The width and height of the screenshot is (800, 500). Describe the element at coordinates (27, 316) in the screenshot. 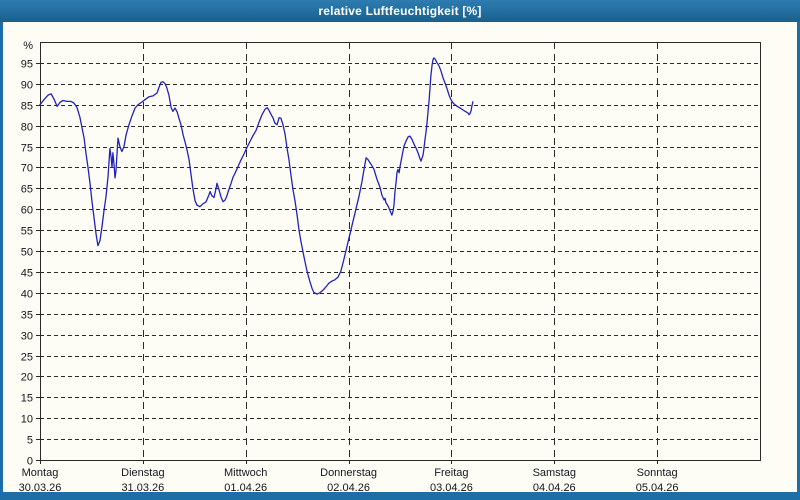

I see `y-tick-label: 35` at that location.